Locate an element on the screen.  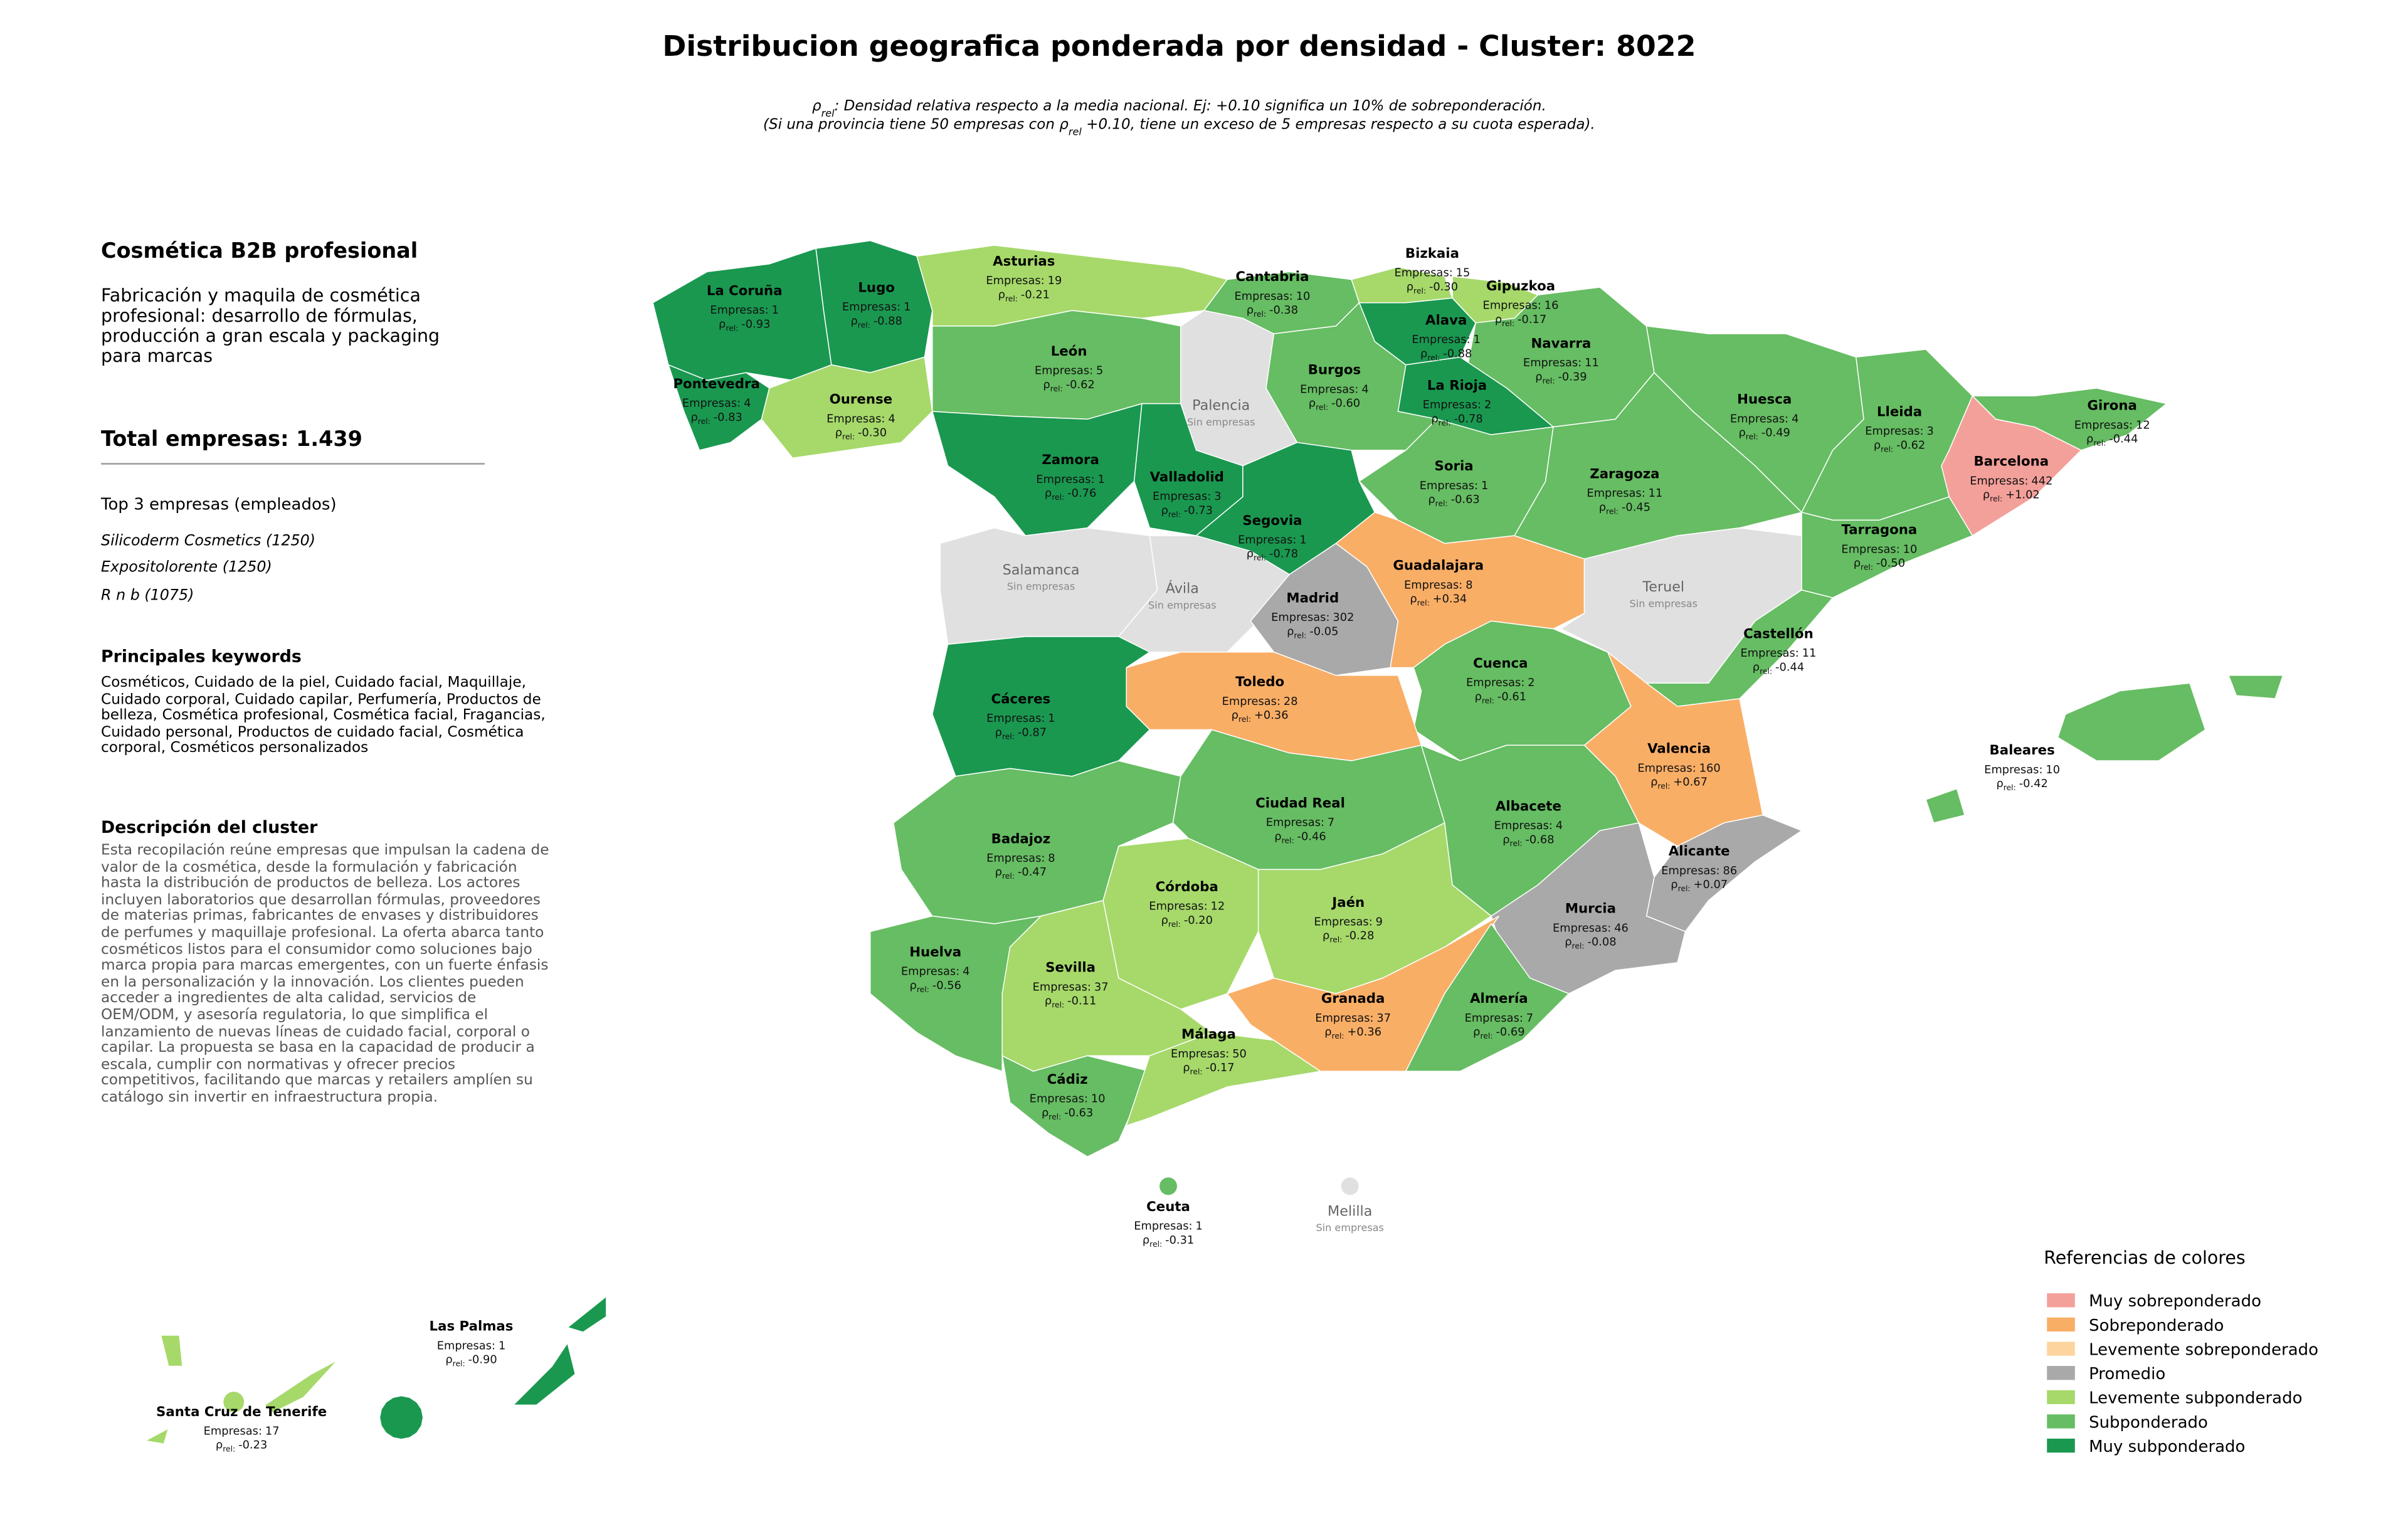
empresas-label: Empresas: 16 is located at coordinates (1521, 305).